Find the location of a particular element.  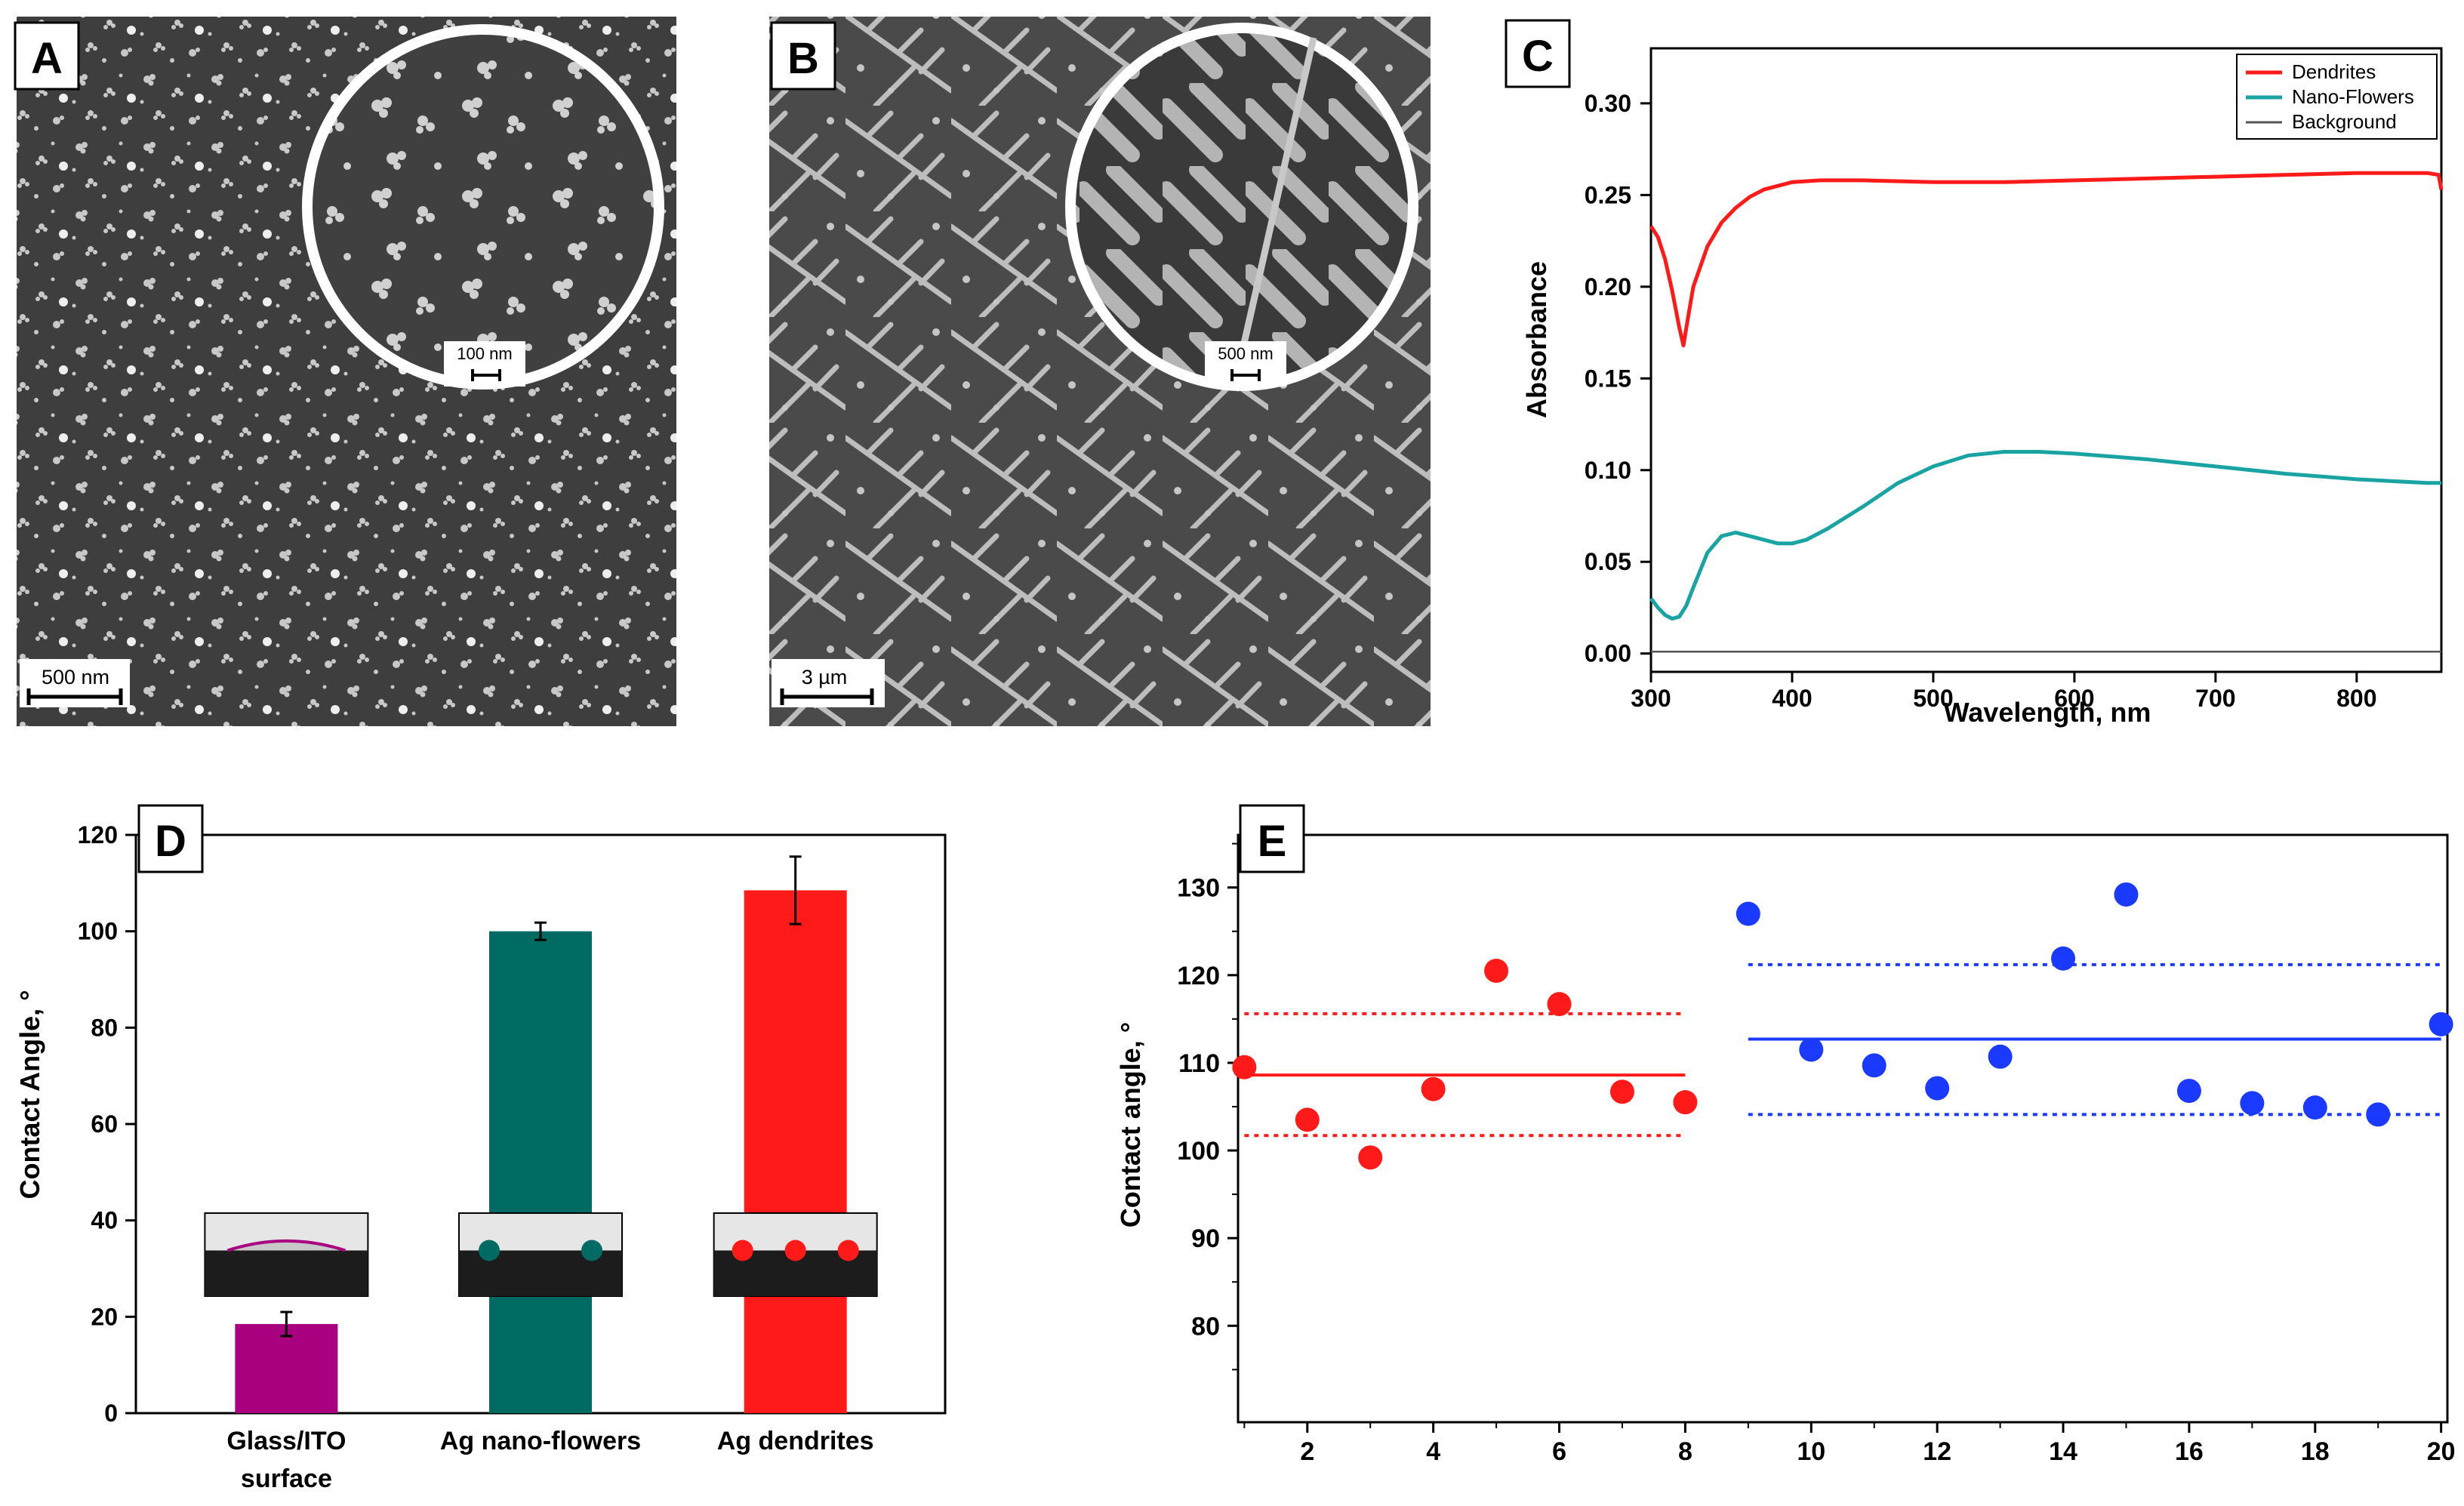

x-tick-label: 500 is located at coordinates (1933, 698).